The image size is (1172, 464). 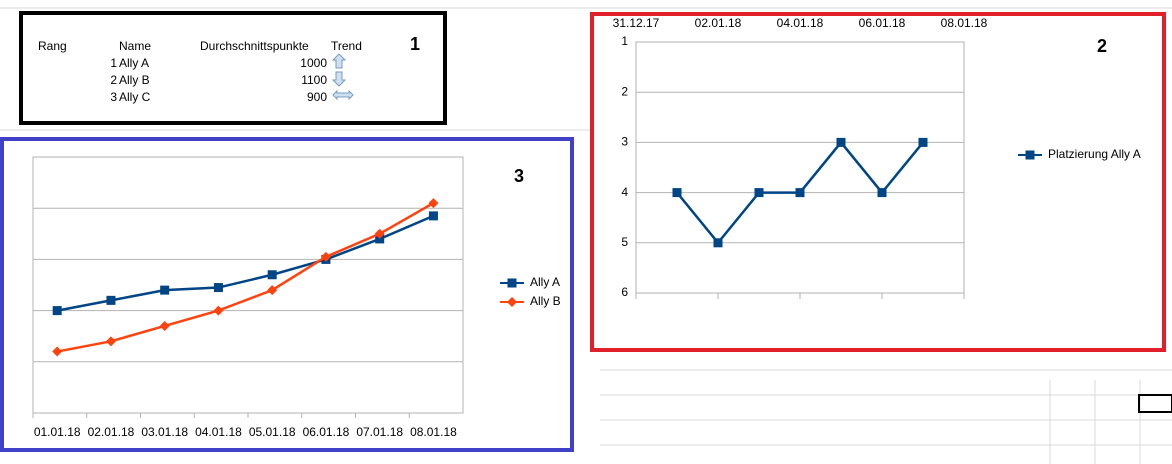 What do you see at coordinates (519, 176) in the screenshot?
I see `chart-label: 3` at bounding box center [519, 176].